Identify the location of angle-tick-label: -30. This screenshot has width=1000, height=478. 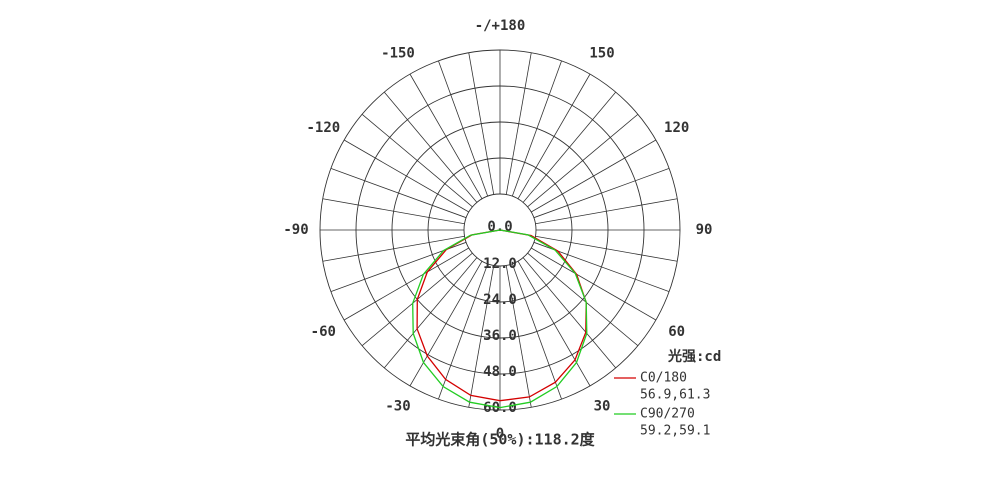
(397, 407).